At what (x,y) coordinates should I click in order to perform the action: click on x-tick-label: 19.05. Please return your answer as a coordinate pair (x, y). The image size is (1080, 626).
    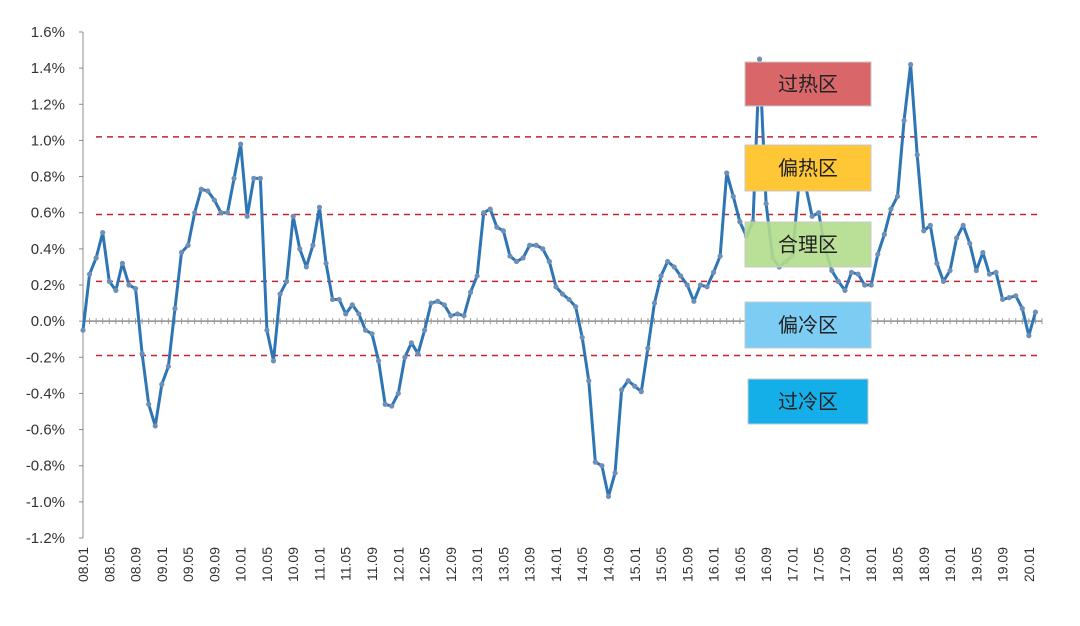
    Looking at the image, I should click on (976, 564).